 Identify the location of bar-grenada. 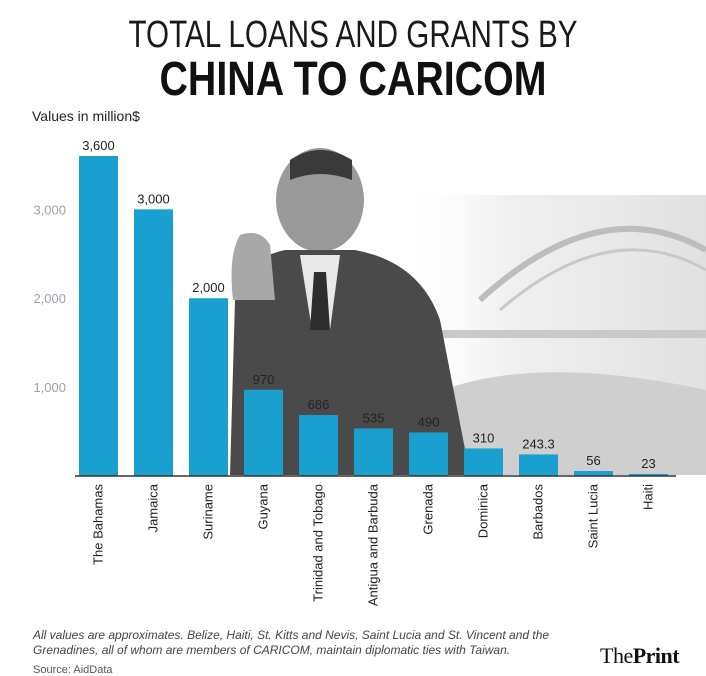
(428, 454).